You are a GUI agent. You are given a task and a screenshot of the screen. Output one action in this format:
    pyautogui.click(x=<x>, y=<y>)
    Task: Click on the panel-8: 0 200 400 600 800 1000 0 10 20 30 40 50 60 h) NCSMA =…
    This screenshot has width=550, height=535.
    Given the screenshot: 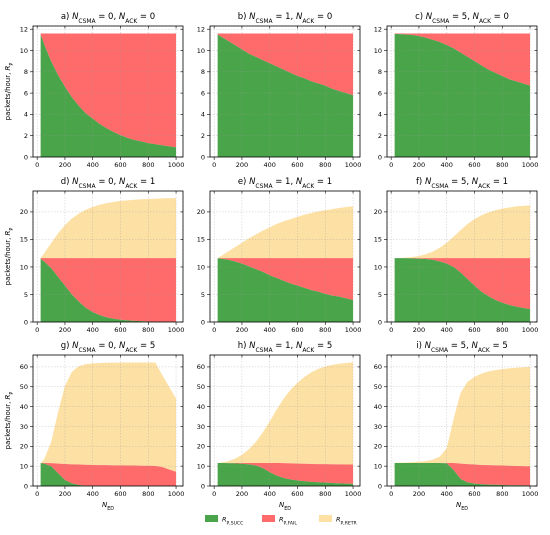 What is the action you would take?
    pyautogui.click(x=279, y=426)
    